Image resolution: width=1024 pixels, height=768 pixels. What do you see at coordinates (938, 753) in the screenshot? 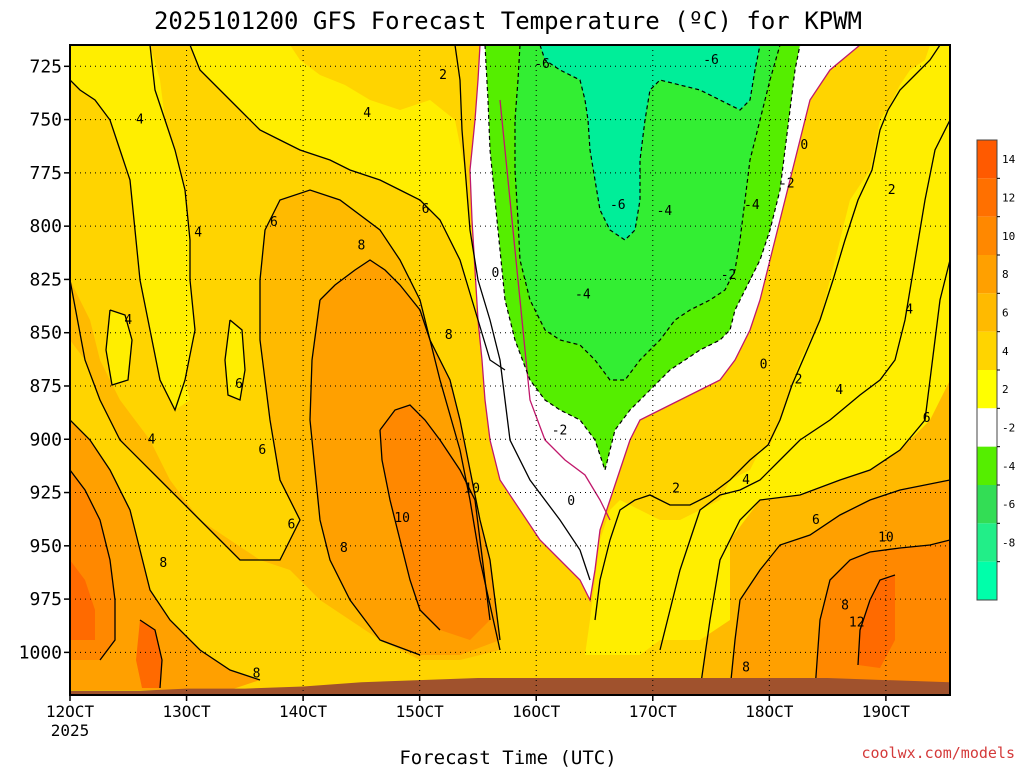
I see `credit-label: coolwx.com/models` at bounding box center [938, 753].